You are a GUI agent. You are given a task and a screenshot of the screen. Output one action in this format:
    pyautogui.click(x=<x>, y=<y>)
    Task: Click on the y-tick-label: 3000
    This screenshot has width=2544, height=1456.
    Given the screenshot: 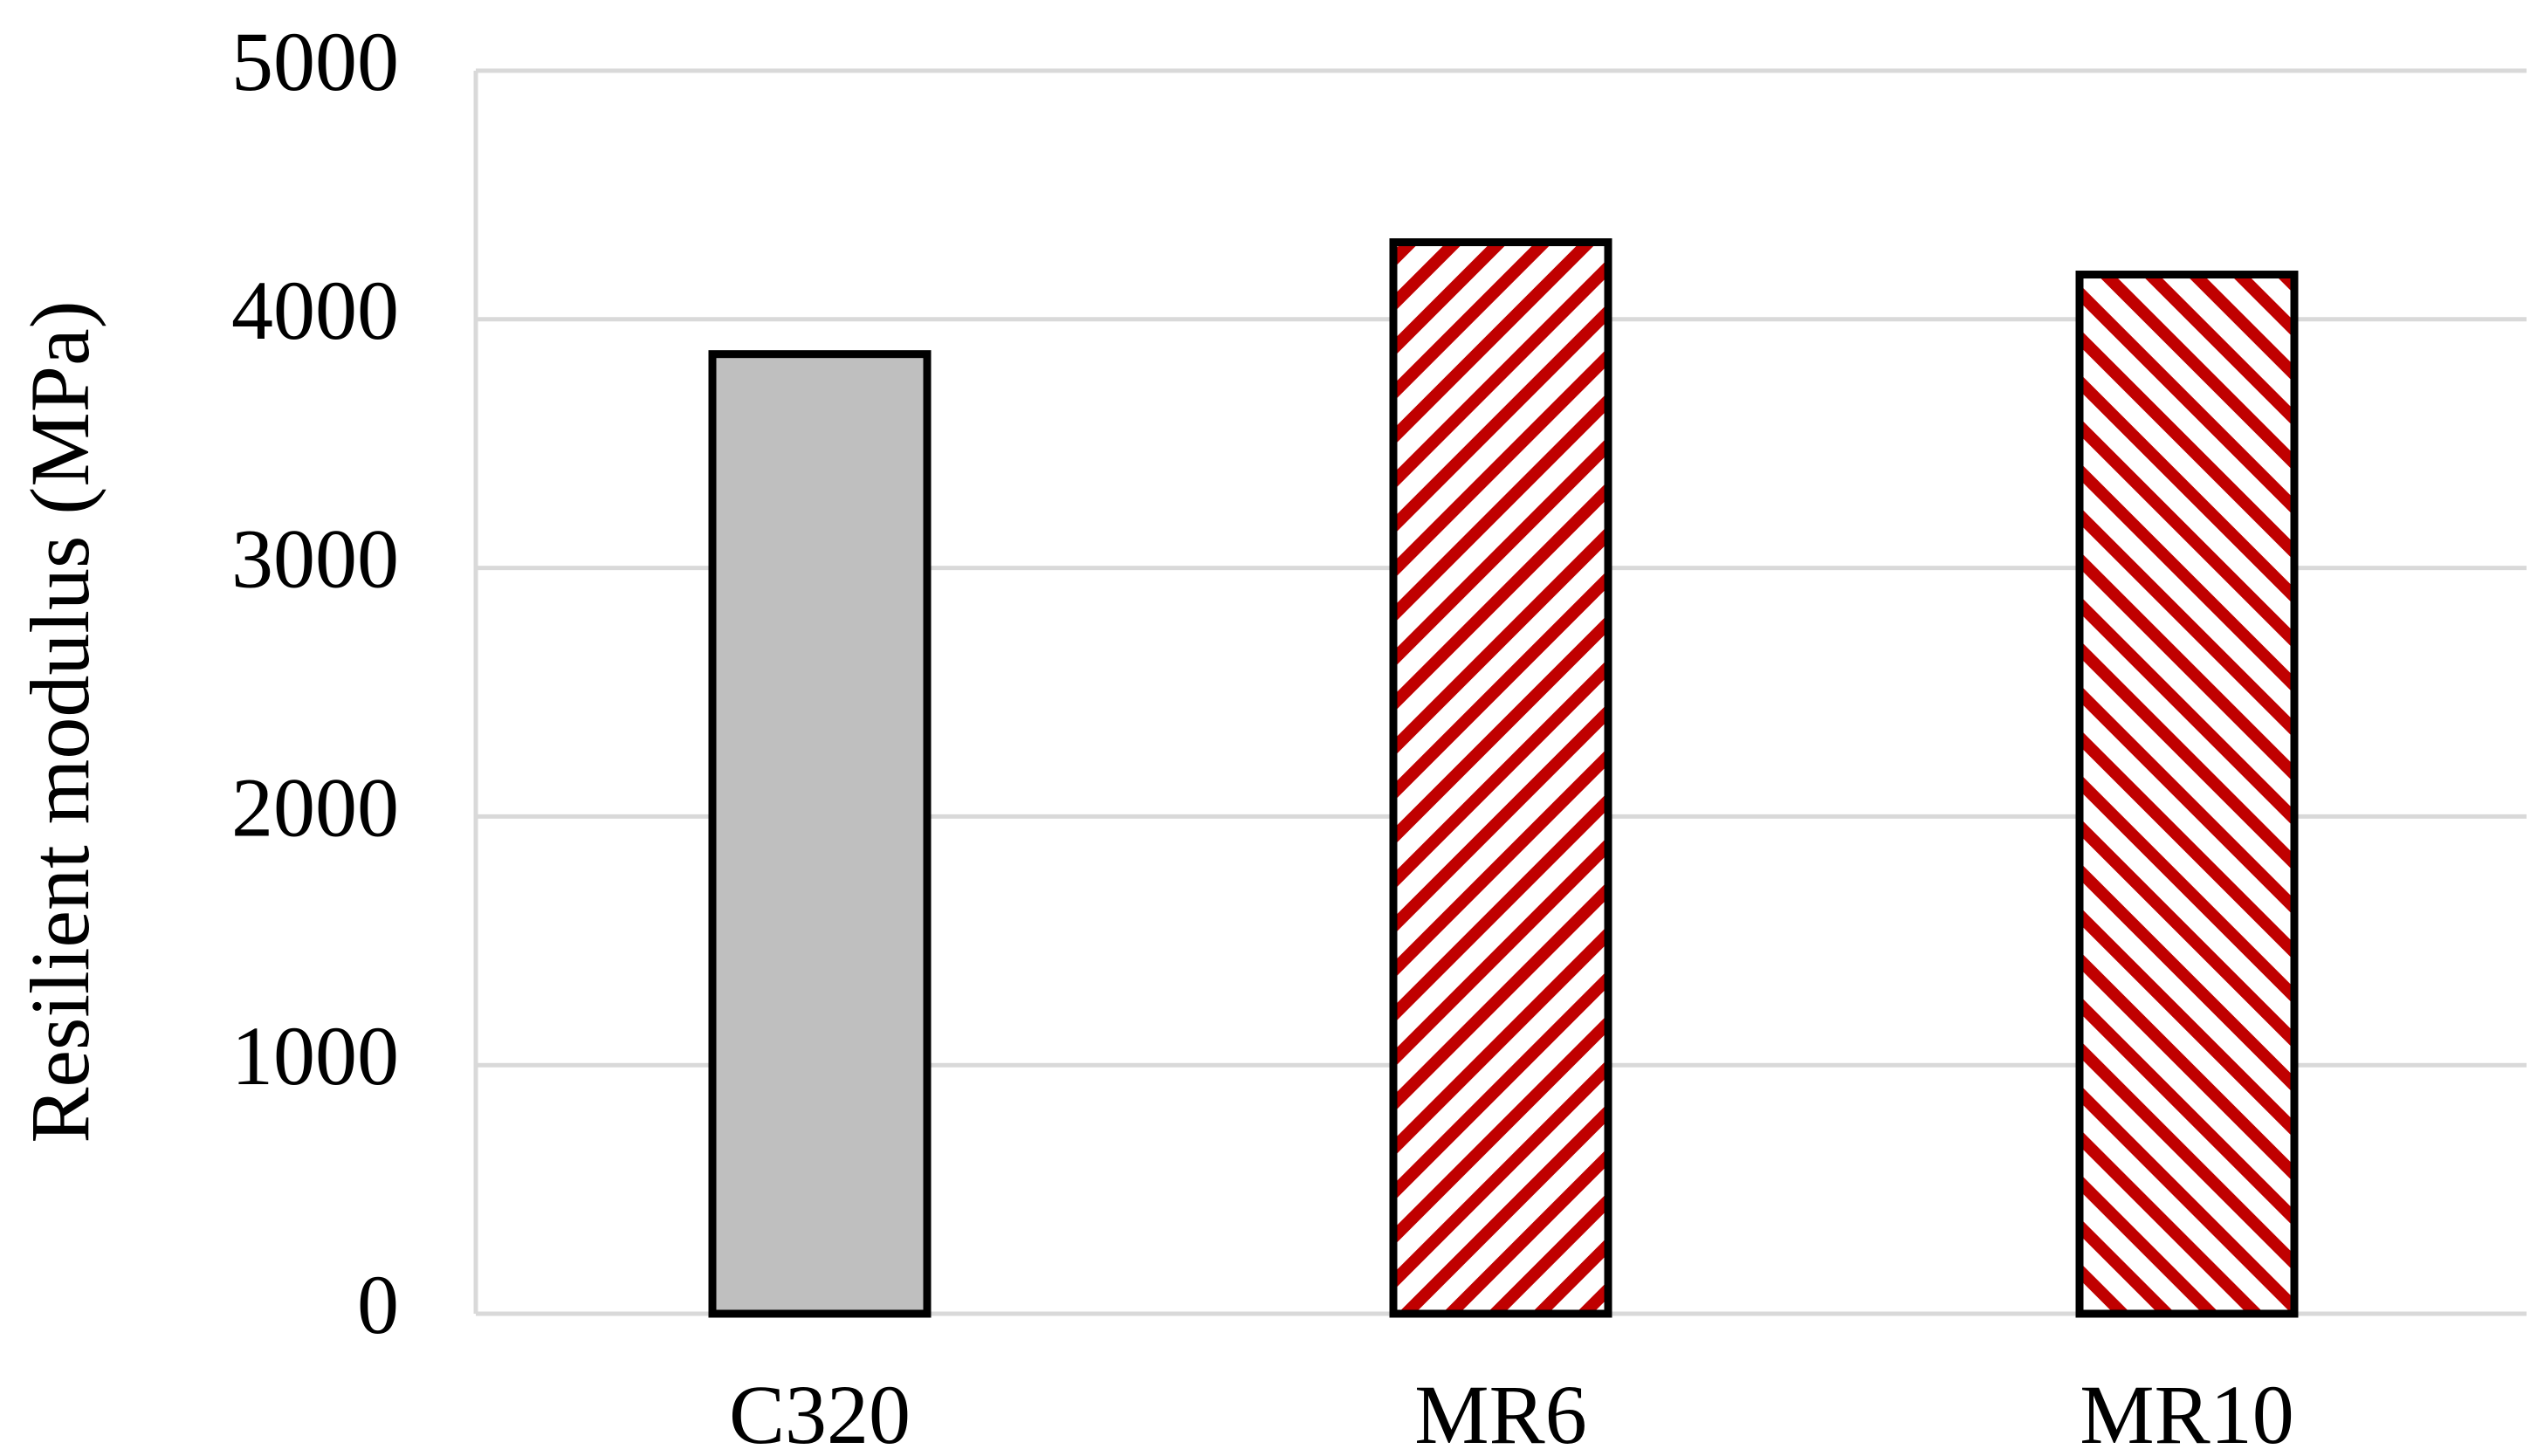 What is the action you would take?
    pyautogui.click(x=315, y=559)
    